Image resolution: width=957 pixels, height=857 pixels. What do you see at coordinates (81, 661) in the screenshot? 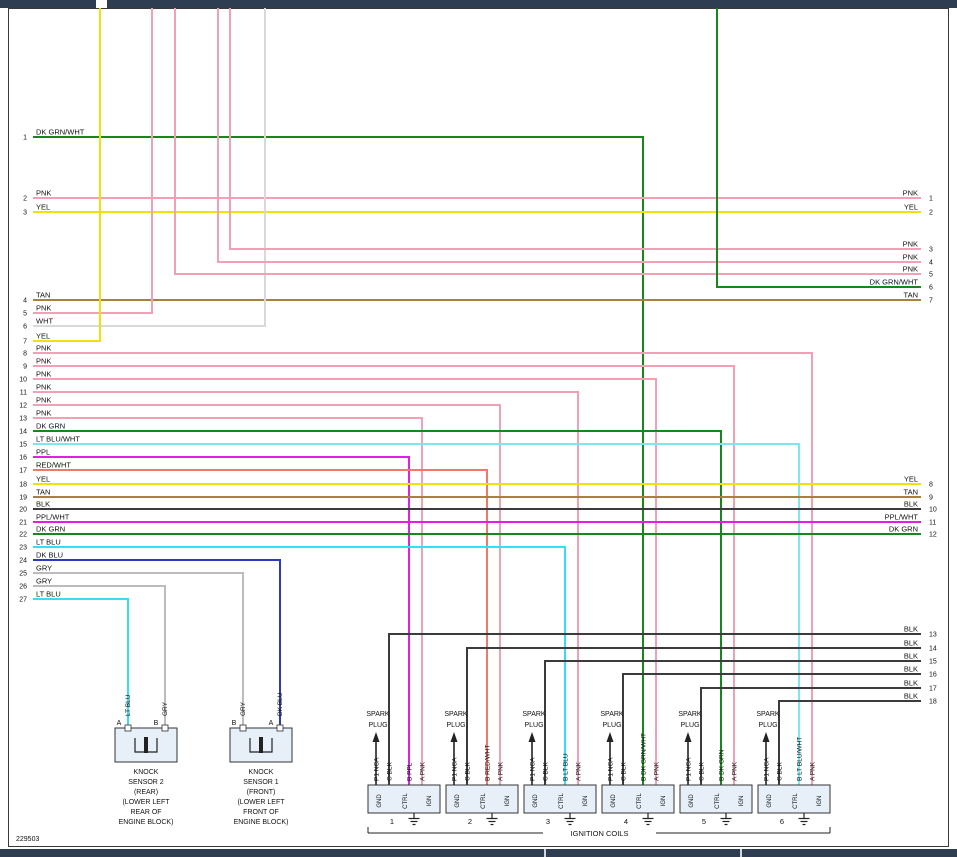
I see `wire-lt-blu` at bounding box center [81, 661].